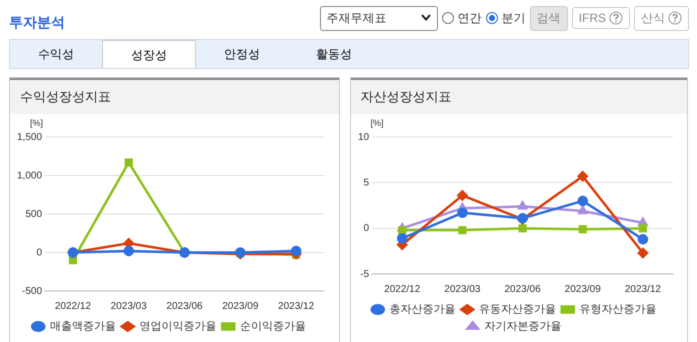 This screenshot has width=697, height=342. I want to click on legend-label: 자기자본증가율, so click(522, 326).